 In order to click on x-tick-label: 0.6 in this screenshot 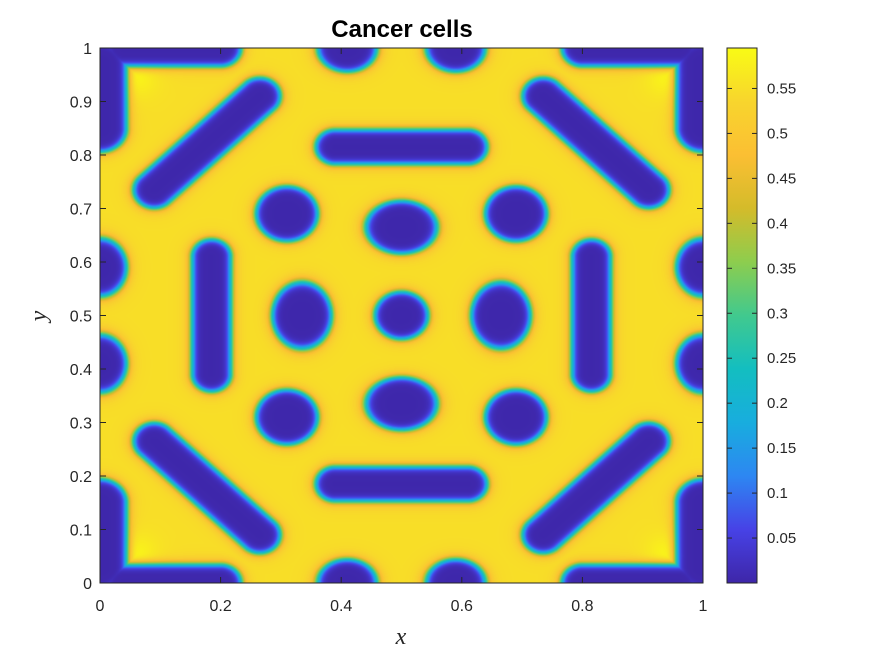, I will do `click(462, 606)`.